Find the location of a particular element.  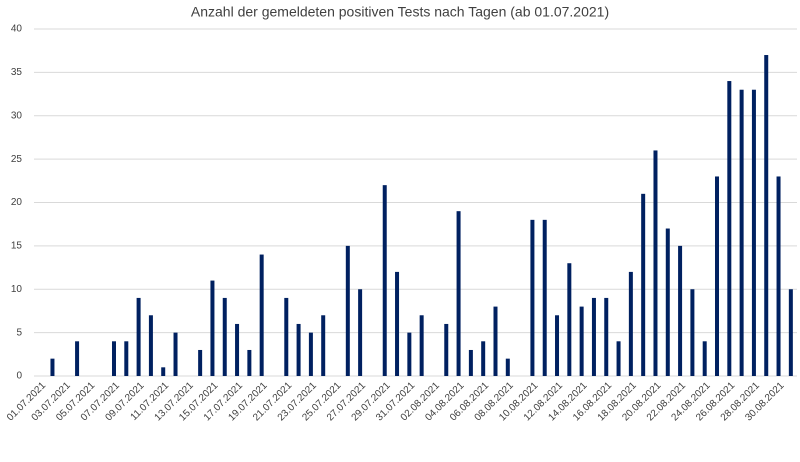

y-tick-label: 10 is located at coordinates (17, 289).